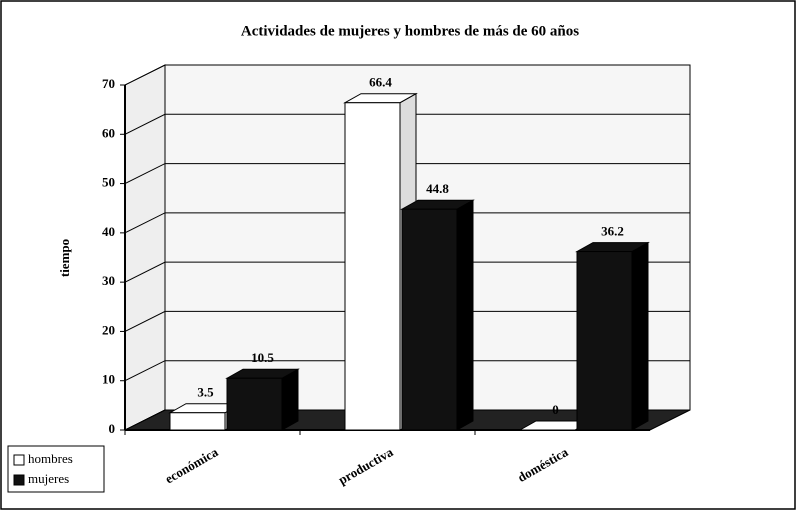 The image size is (796, 510). What do you see at coordinates (108, 329) in the screenshot?
I see `y-tick-label: 20` at bounding box center [108, 329].